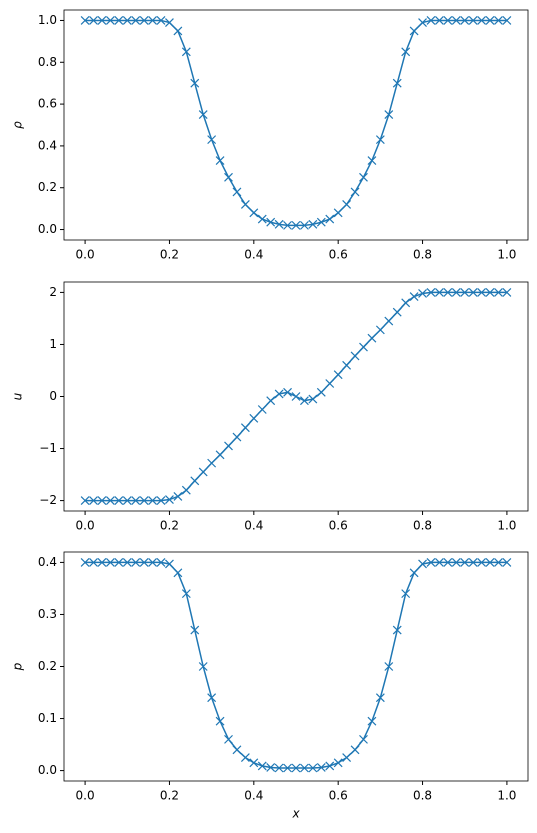 The width and height of the screenshot is (537, 833). What do you see at coordinates (53, 396) in the screenshot?
I see `y-tick-label: 0` at bounding box center [53, 396].